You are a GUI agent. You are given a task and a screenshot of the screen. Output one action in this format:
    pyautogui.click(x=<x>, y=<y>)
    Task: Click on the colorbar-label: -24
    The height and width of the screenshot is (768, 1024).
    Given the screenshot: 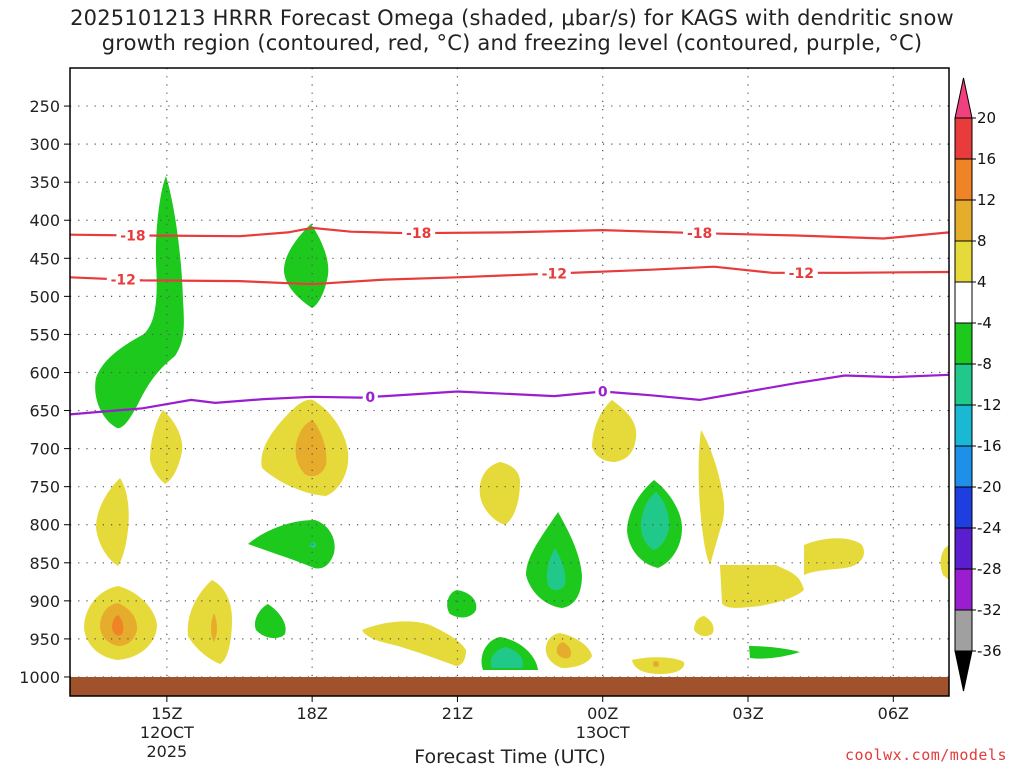 What is the action you would take?
    pyautogui.click(x=989, y=528)
    